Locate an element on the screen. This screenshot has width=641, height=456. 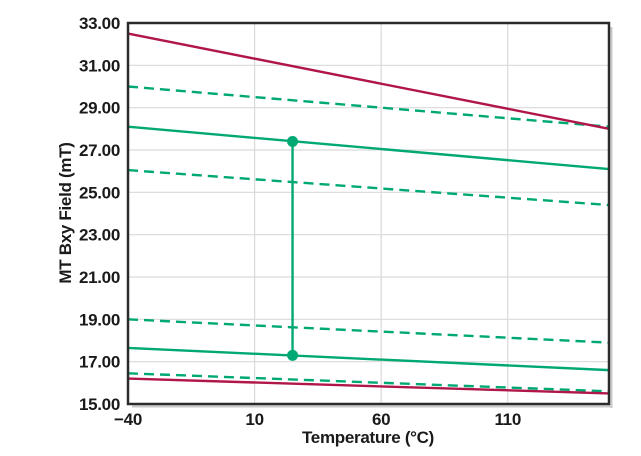
y-tick-label: 21.00 is located at coordinates (99, 277).